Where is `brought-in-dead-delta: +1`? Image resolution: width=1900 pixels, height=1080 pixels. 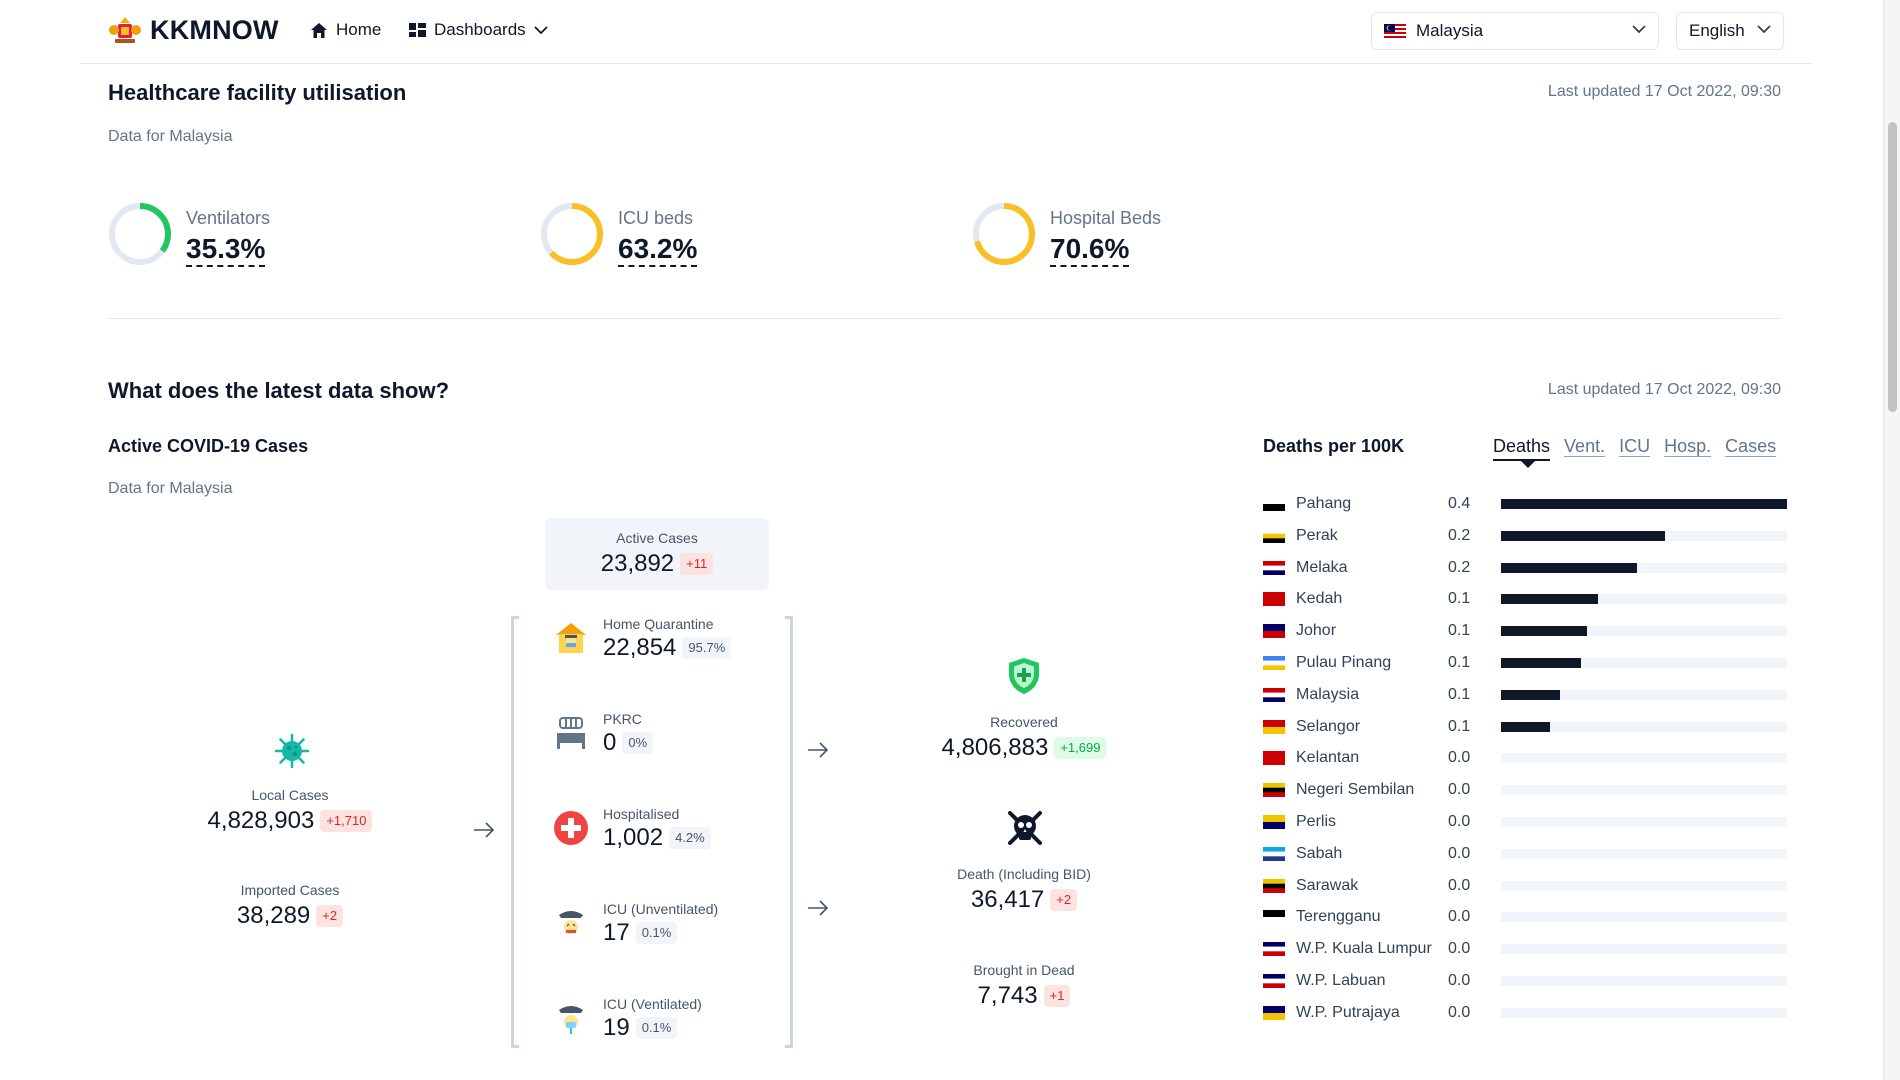
brought-in-dead-delta: +1 is located at coordinates (1057, 996).